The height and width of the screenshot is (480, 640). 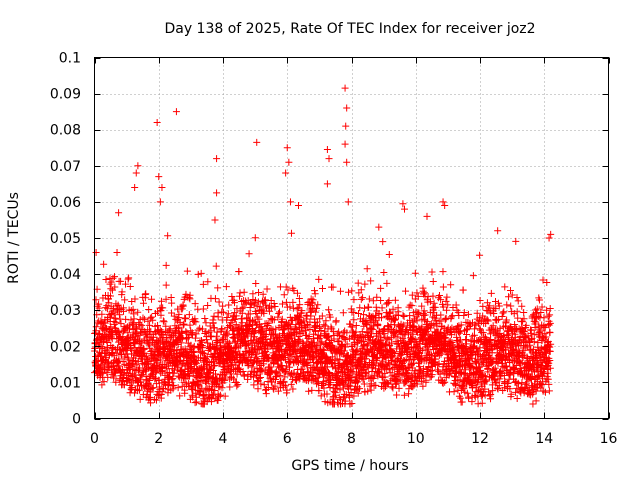 What do you see at coordinates (351, 439) in the screenshot?
I see `x-tick-label: 8` at bounding box center [351, 439].